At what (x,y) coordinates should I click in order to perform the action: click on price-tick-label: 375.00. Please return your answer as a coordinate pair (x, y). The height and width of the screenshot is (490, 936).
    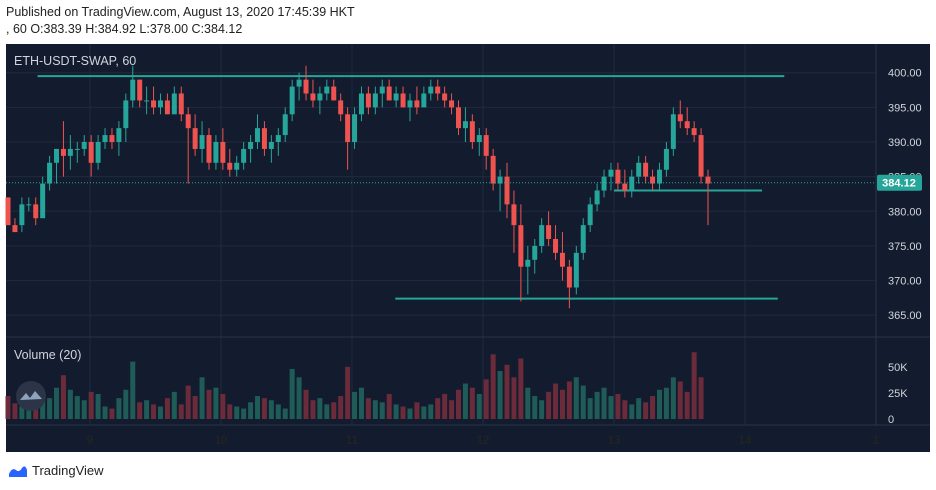
    Looking at the image, I should click on (905, 247).